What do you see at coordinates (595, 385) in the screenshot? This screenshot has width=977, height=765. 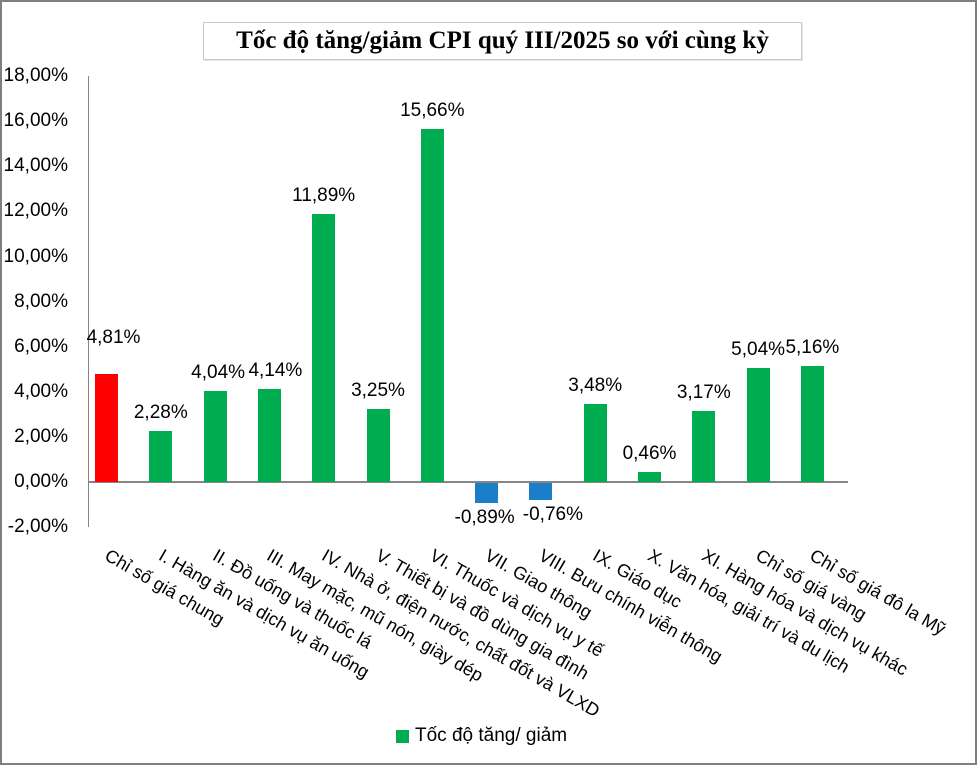 I see `bar-value-label: 3,48%` at bounding box center [595, 385].